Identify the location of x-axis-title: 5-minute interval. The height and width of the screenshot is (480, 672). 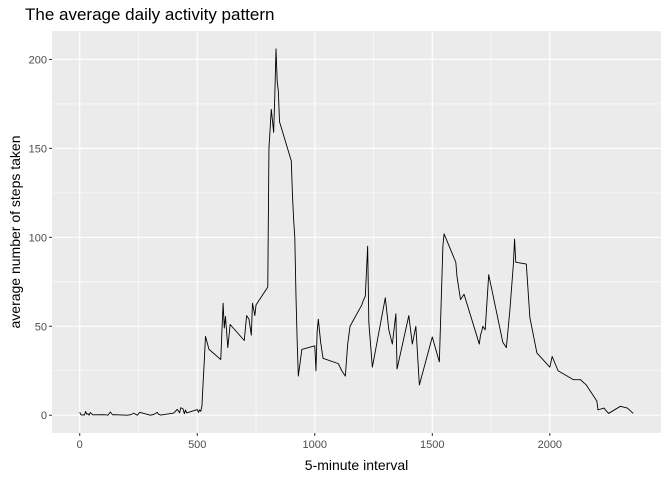
(357, 465).